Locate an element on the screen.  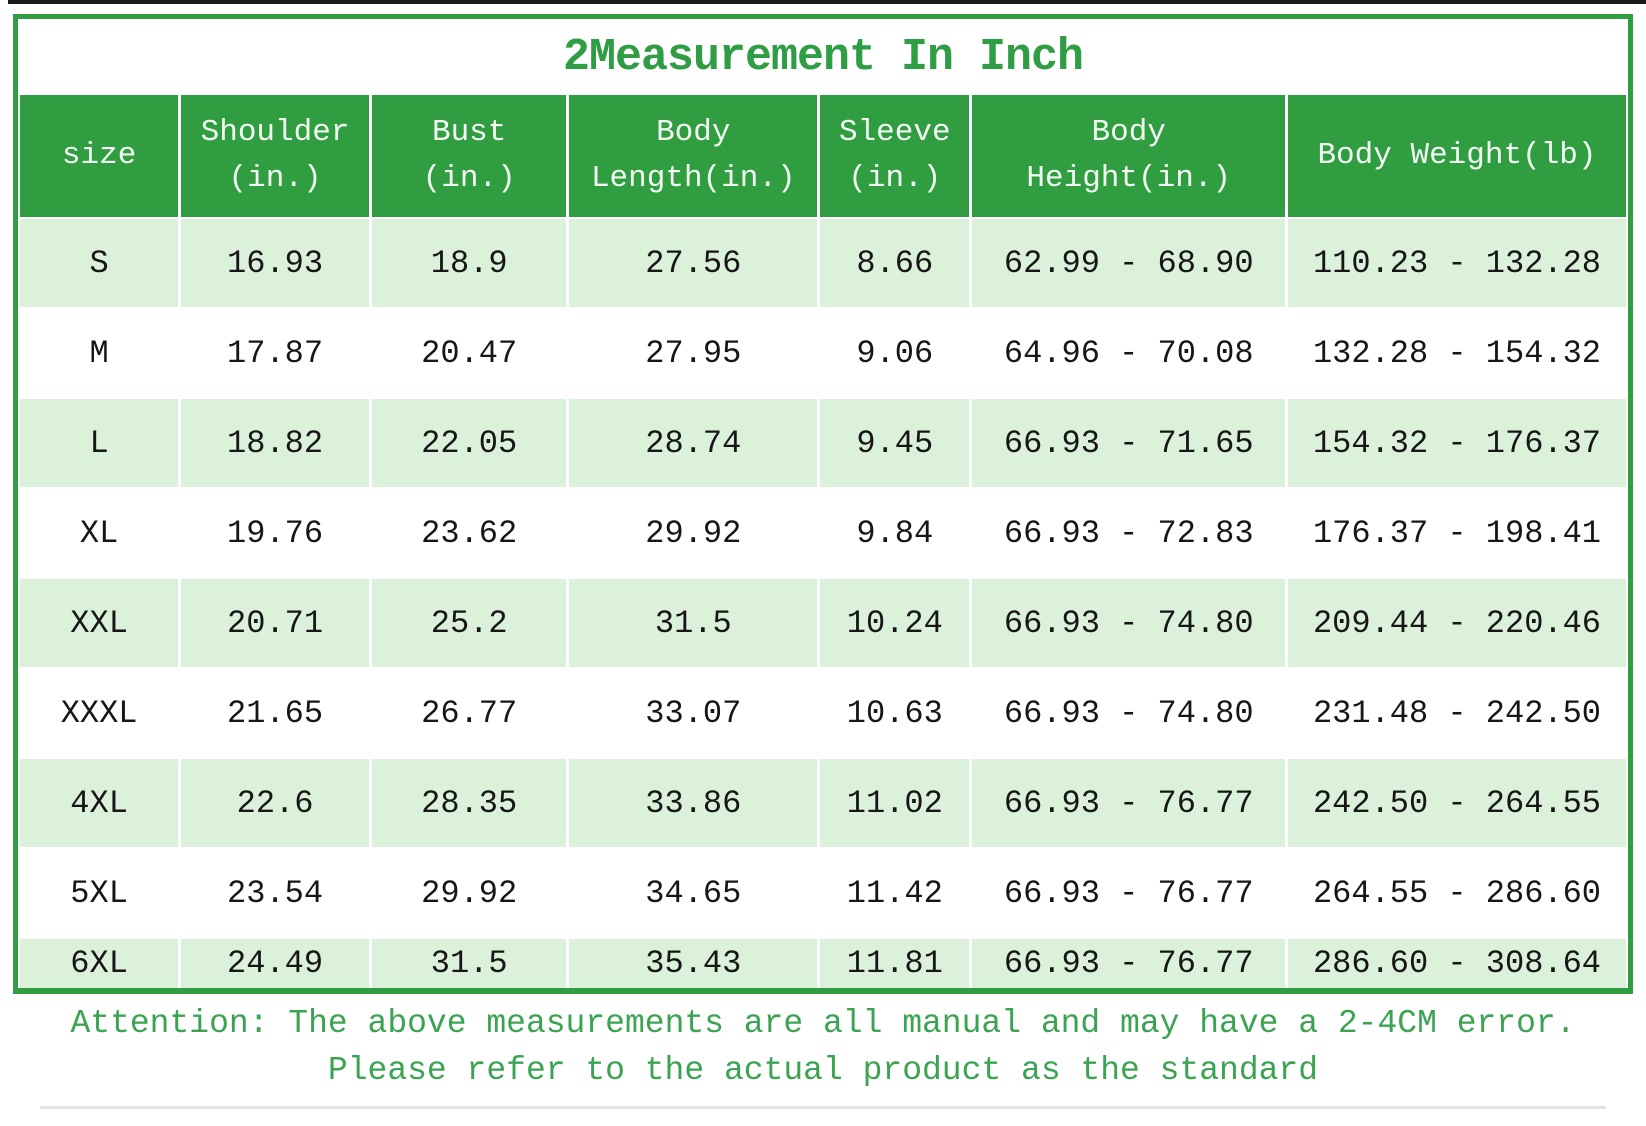
measurement-cell: 11.42 is located at coordinates (895, 893).